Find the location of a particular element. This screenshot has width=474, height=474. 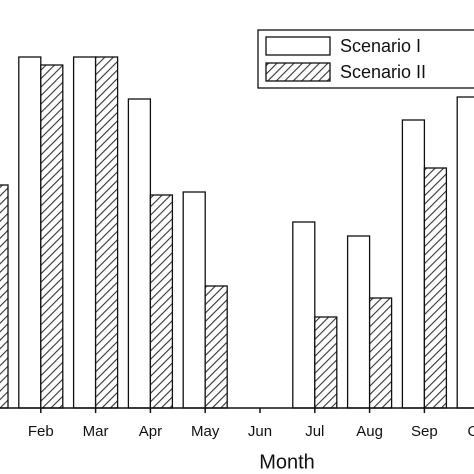

x-tick-label: Sep is located at coordinates (424, 431).